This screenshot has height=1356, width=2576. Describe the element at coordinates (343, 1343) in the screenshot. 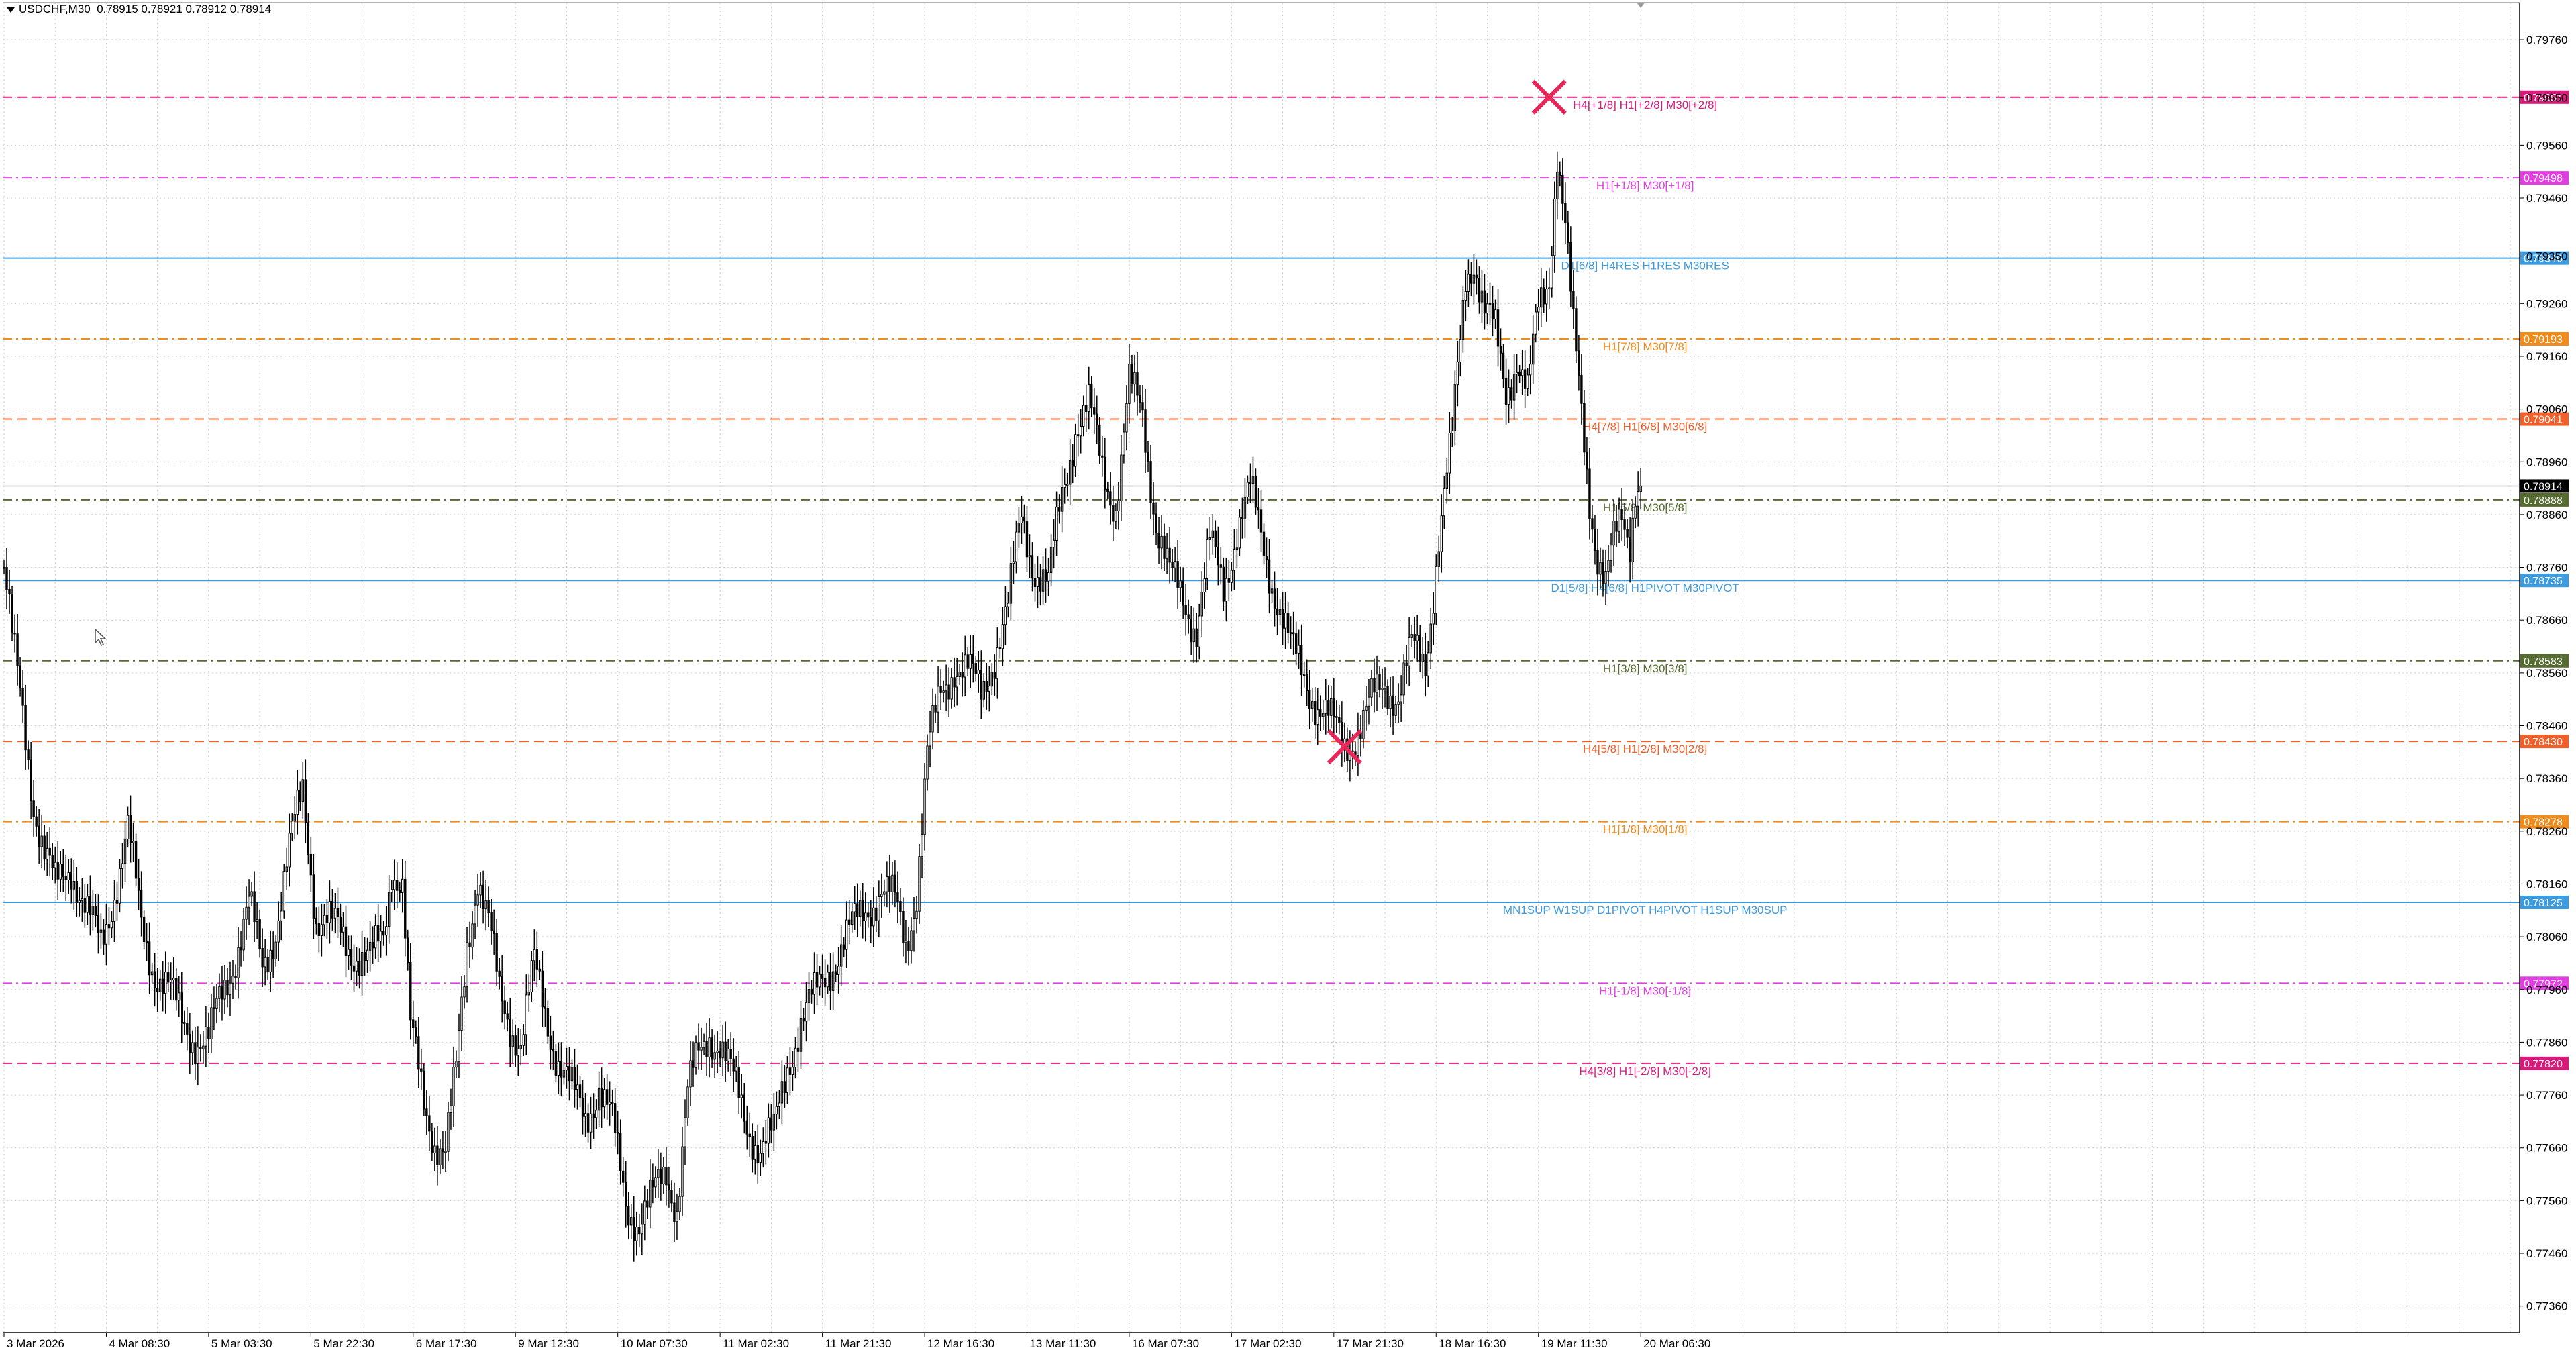

I see `x-tick-label: 5 Mar 22:30` at that location.